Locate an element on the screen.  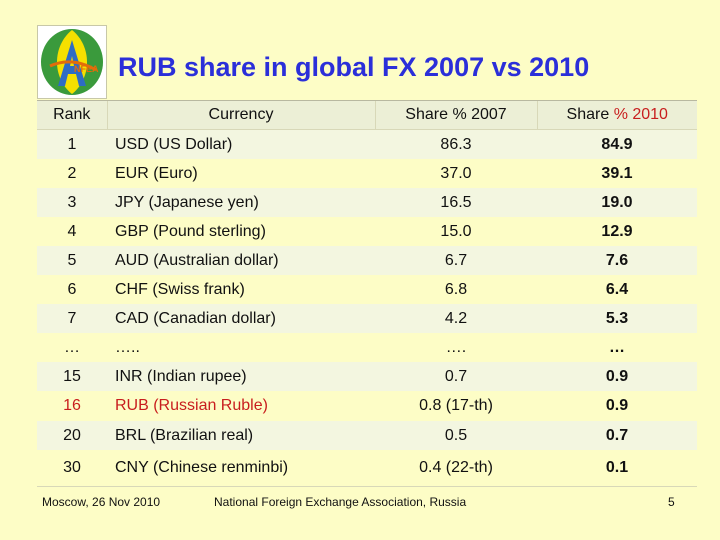
cell-currency: INR (Indian rupee) is located at coordinates (181, 376).